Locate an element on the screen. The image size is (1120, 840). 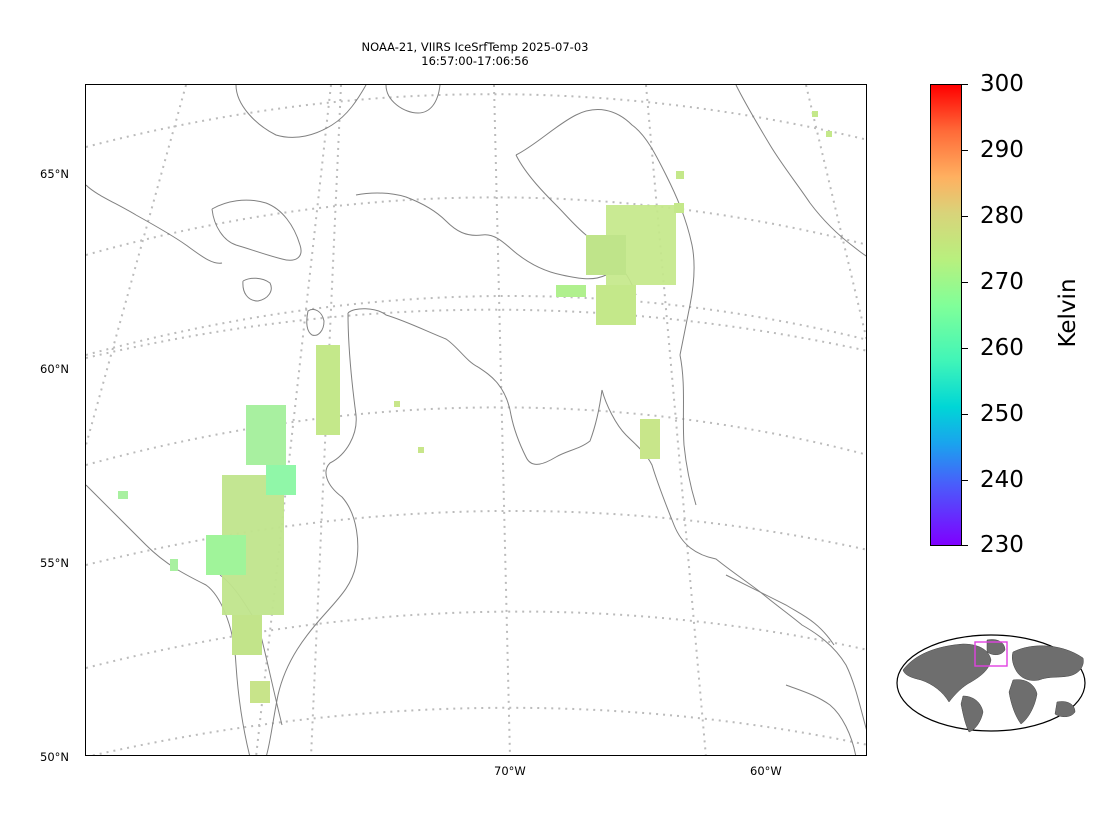
parallel-55n is located at coordinates (476, 639).